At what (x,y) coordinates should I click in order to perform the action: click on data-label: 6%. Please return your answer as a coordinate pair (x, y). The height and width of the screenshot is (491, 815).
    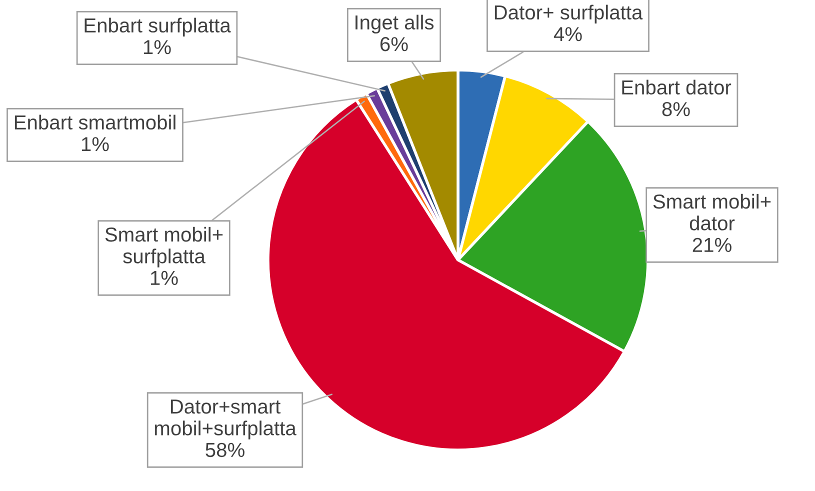
    Looking at the image, I should click on (394, 44).